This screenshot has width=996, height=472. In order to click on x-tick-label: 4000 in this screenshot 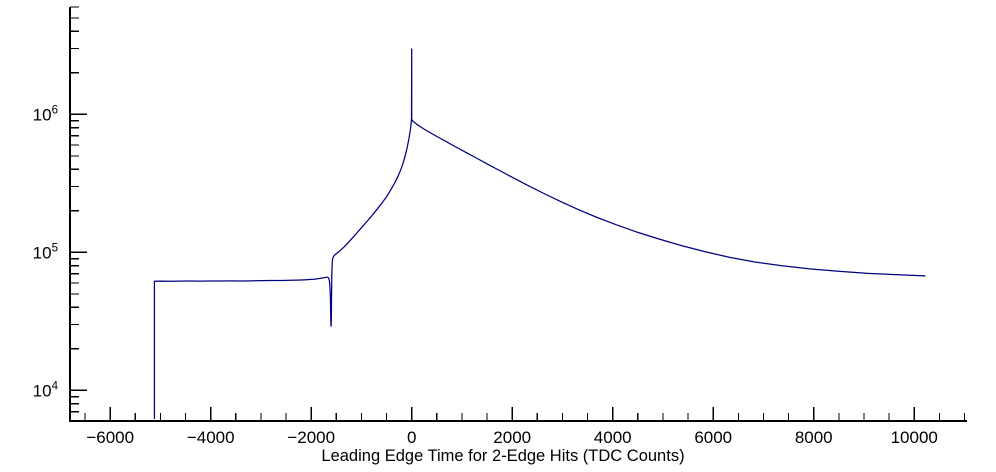, I will do `click(613, 437)`.